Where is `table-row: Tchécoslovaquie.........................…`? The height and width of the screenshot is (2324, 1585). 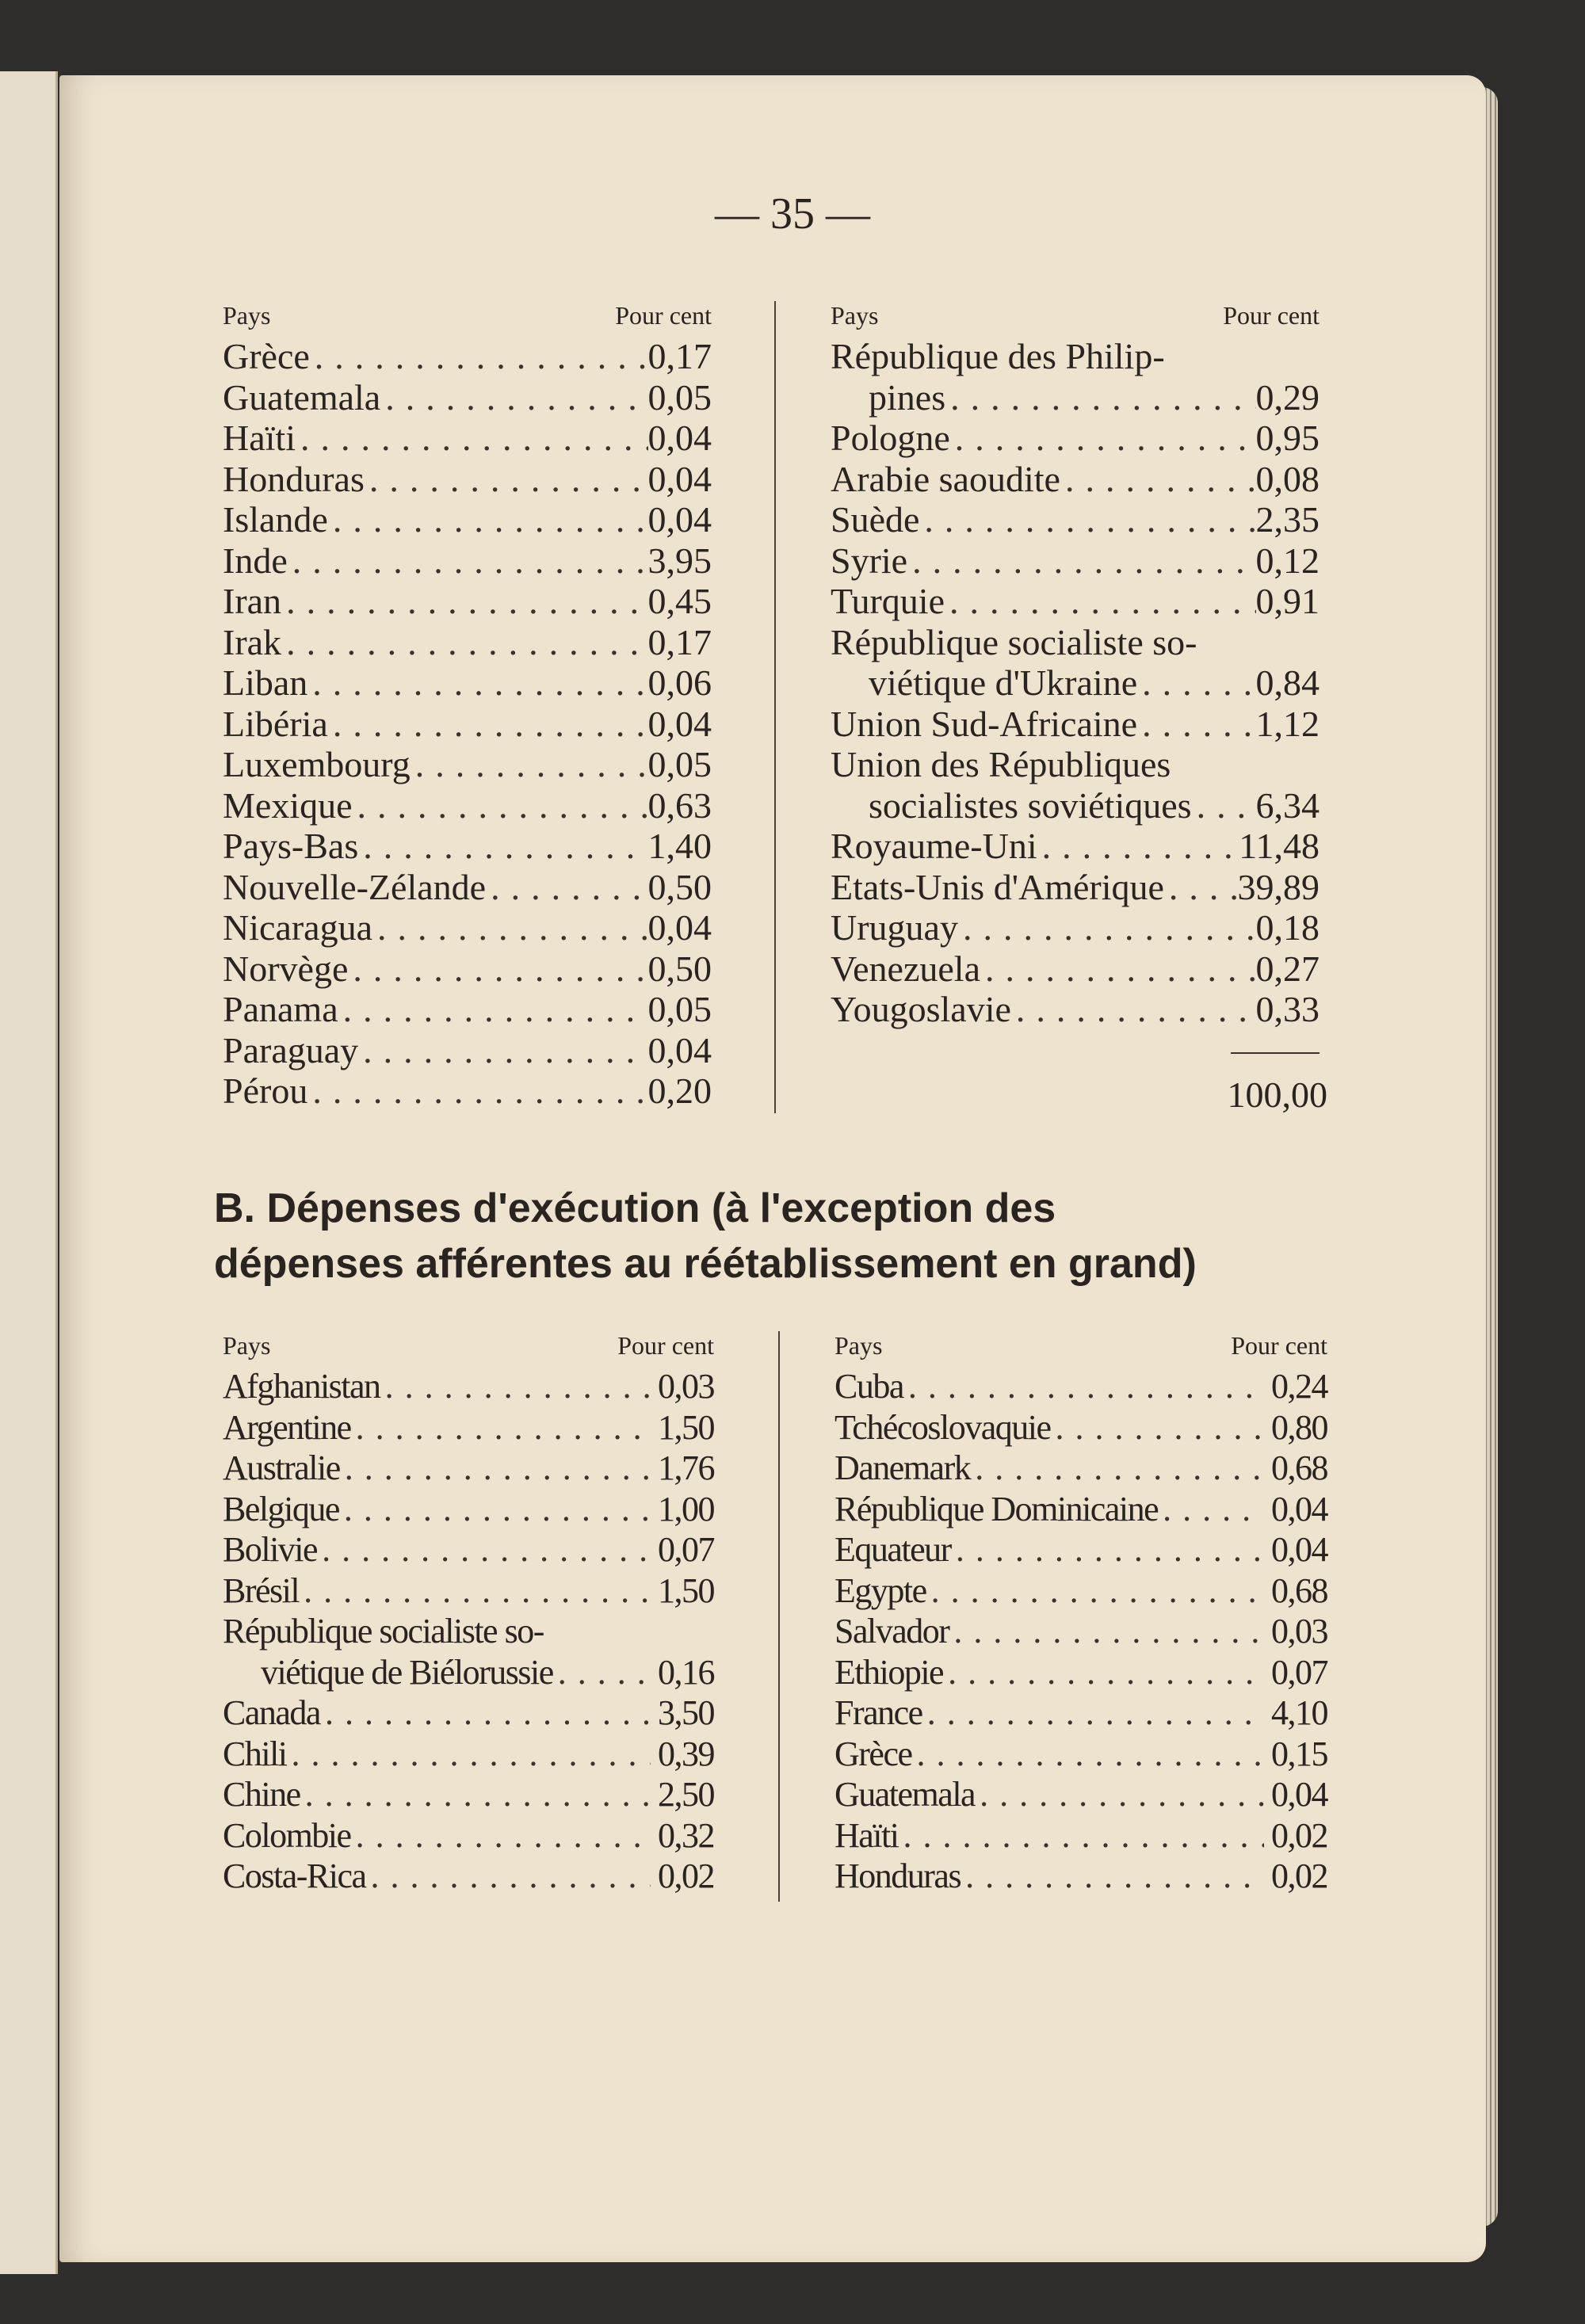 table-row: Tchécoslovaquie.........................… is located at coordinates (1082, 1427).